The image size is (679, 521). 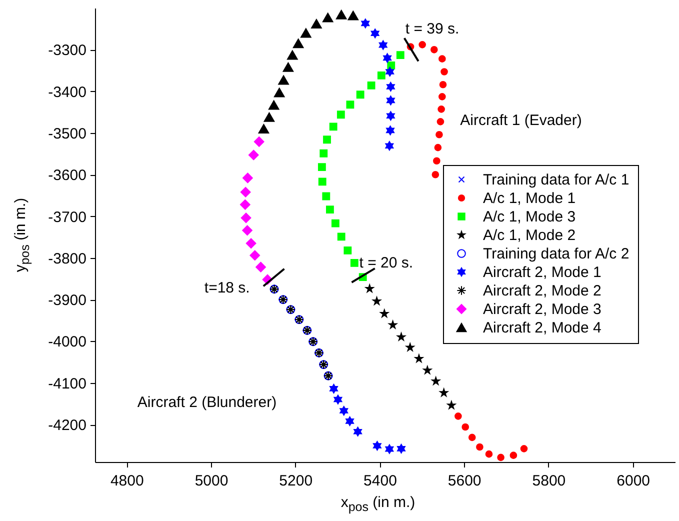 What do you see at coordinates (521, 120) in the screenshot?
I see `annotation: Aircraft 1 (Evader)` at bounding box center [521, 120].